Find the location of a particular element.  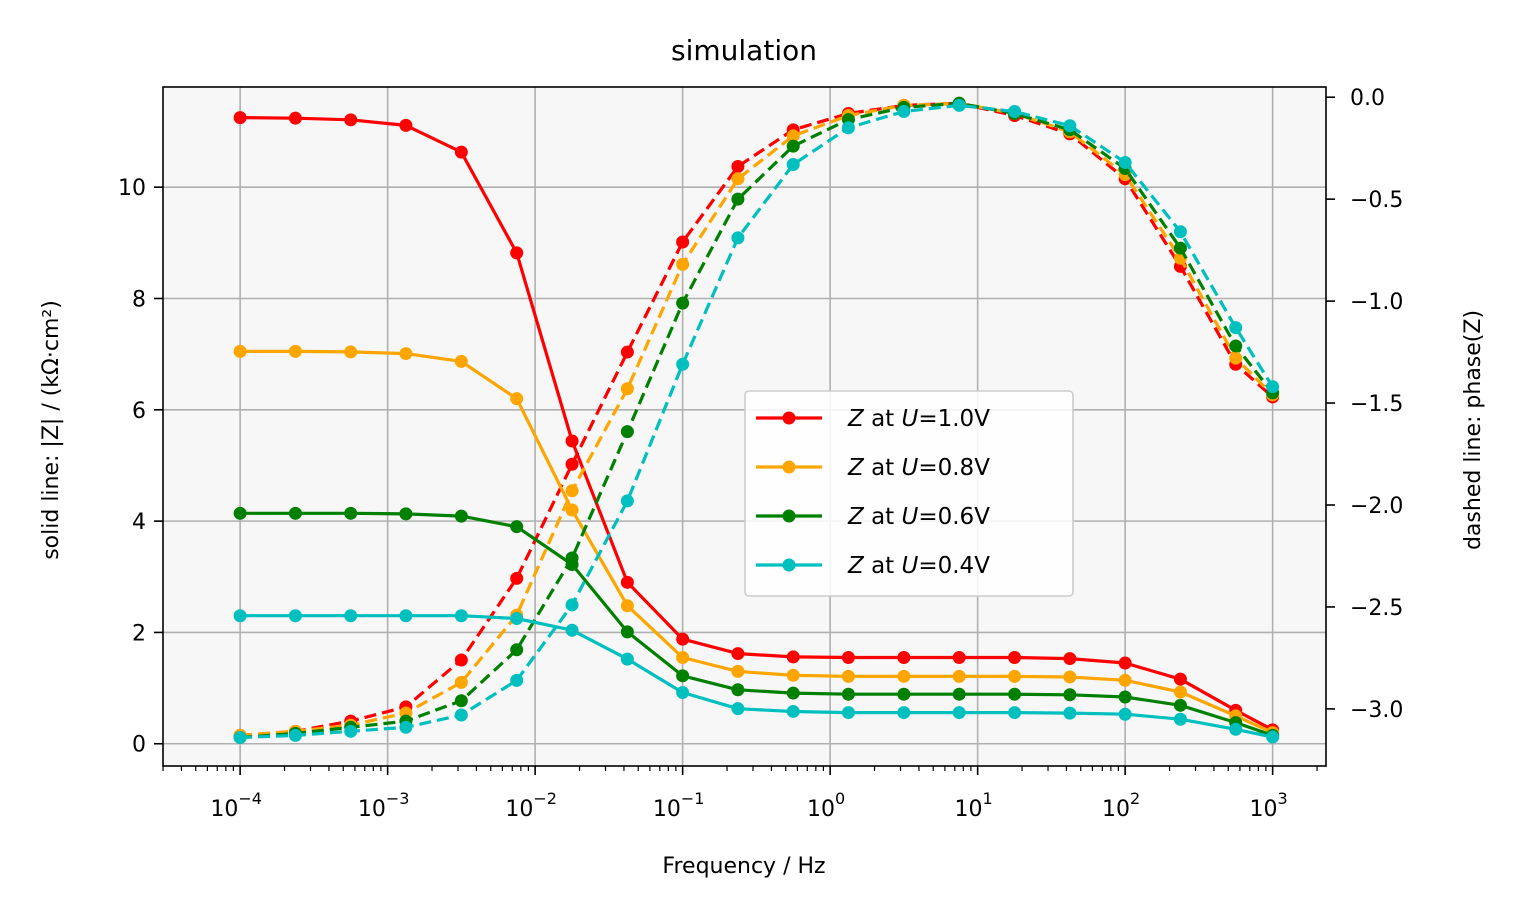

y-left-tick-label: 2 is located at coordinates (139, 633).